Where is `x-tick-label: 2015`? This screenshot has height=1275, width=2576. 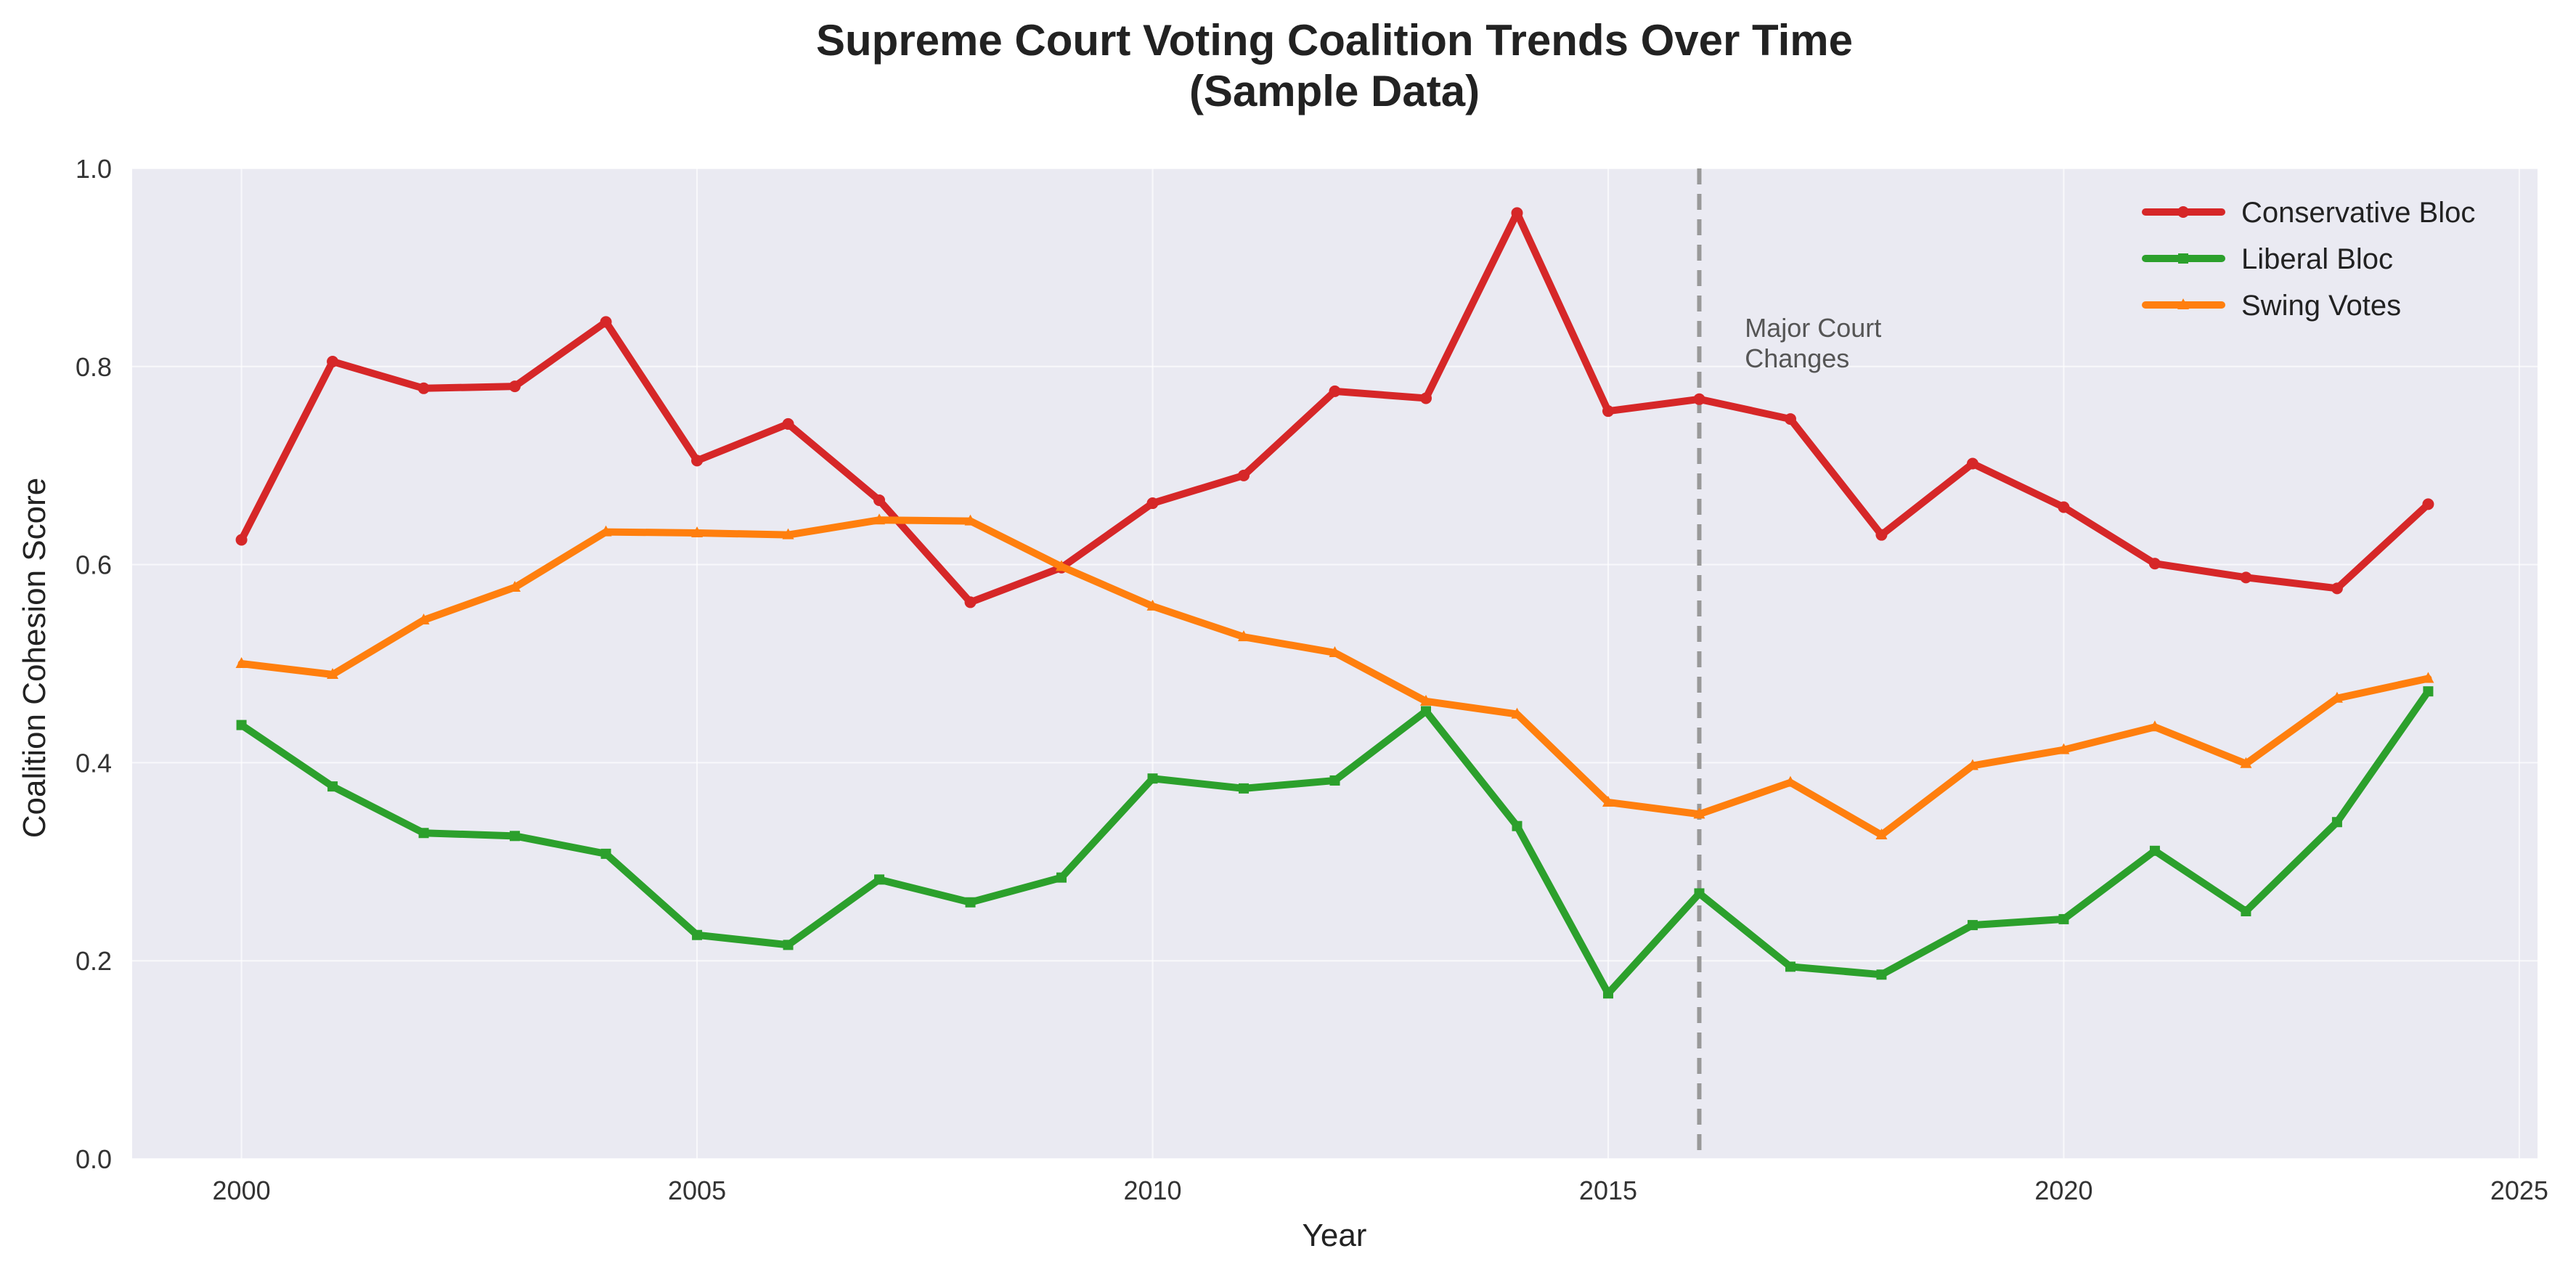 x-tick-label: 2015 is located at coordinates (1608, 1190).